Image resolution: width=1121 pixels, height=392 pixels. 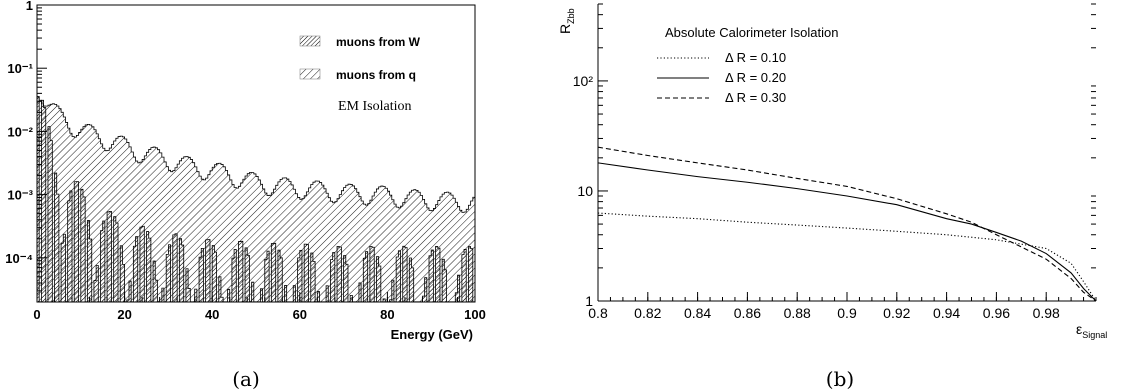 I want to click on x-tick-label-b: 0.82, so click(x=647, y=313).